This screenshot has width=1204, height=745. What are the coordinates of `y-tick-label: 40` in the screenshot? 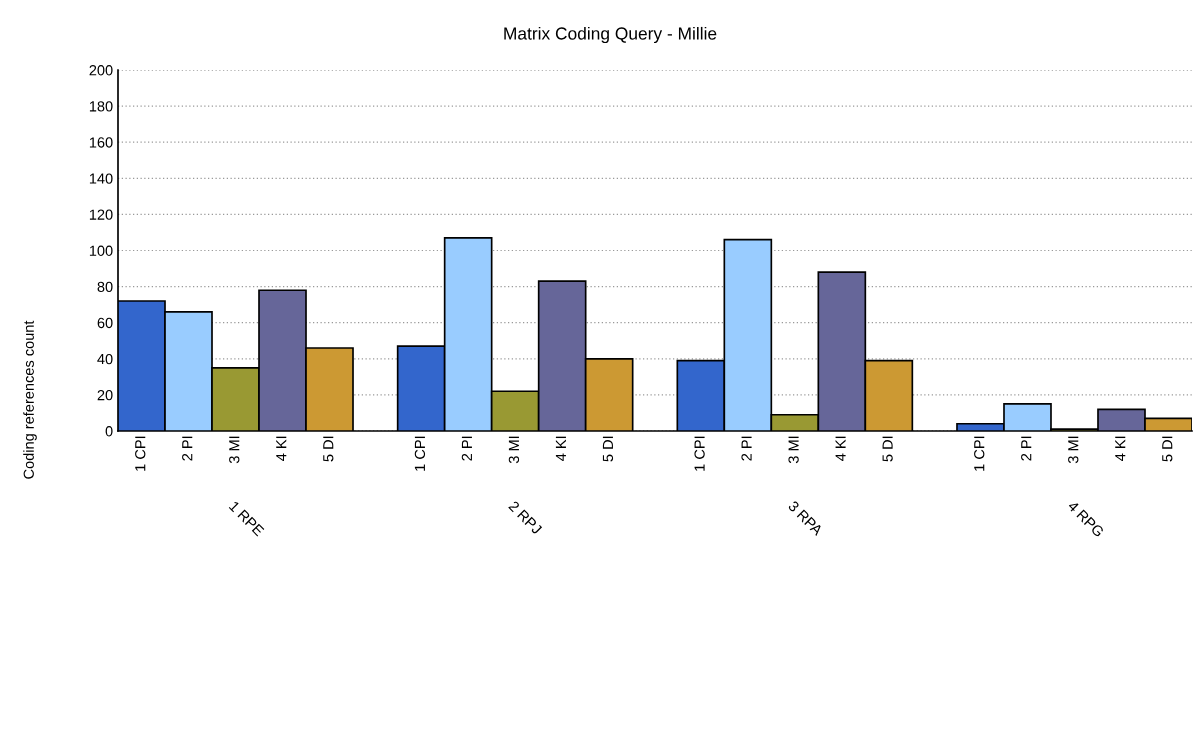 It's located at (105, 359).